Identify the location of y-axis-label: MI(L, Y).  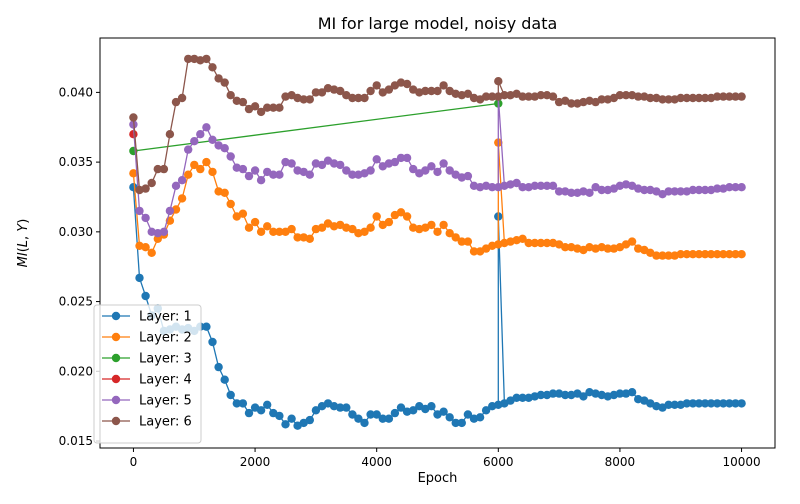
(23, 243).